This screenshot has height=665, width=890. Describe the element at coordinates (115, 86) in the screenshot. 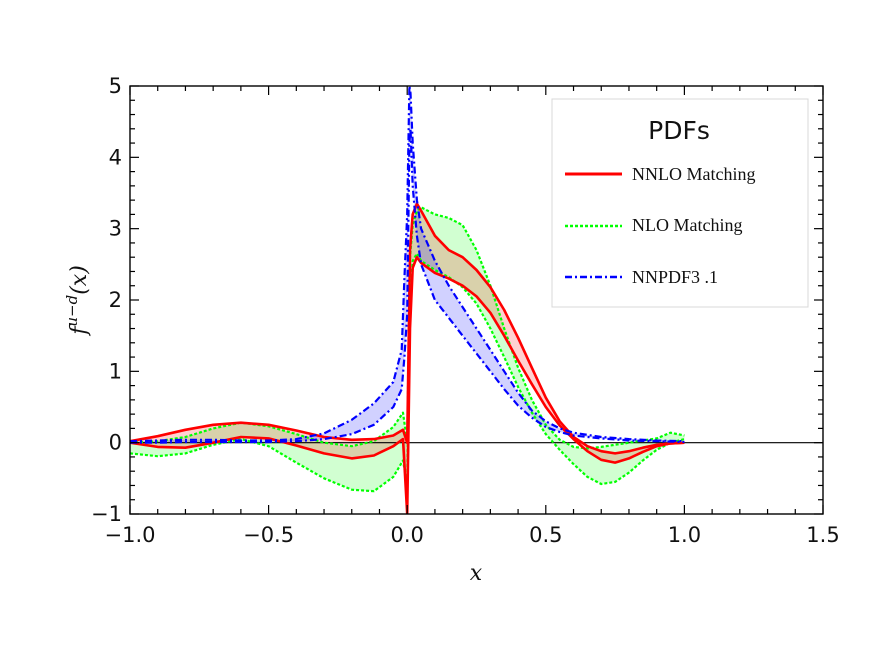

I see `y-tick-label: 5` at that location.